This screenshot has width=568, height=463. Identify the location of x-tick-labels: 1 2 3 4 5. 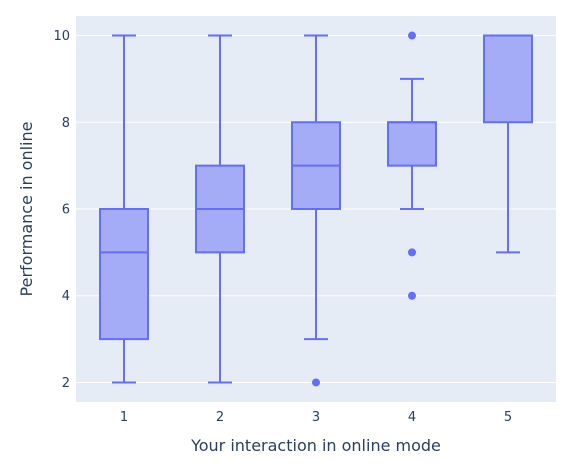
(316, 417).